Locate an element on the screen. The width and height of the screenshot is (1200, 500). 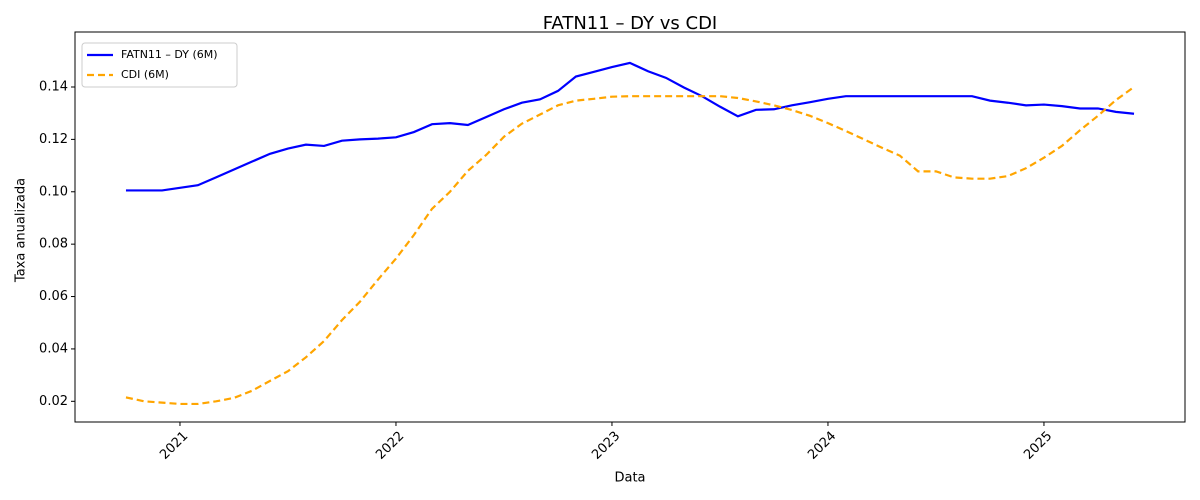
y-tick-label: 0.04 is located at coordinates (53, 348).